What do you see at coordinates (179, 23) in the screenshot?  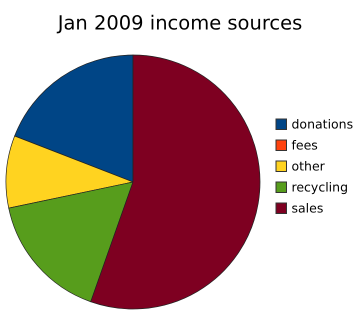 I see `chart-title: Jan 2009 income sources` at bounding box center [179, 23].